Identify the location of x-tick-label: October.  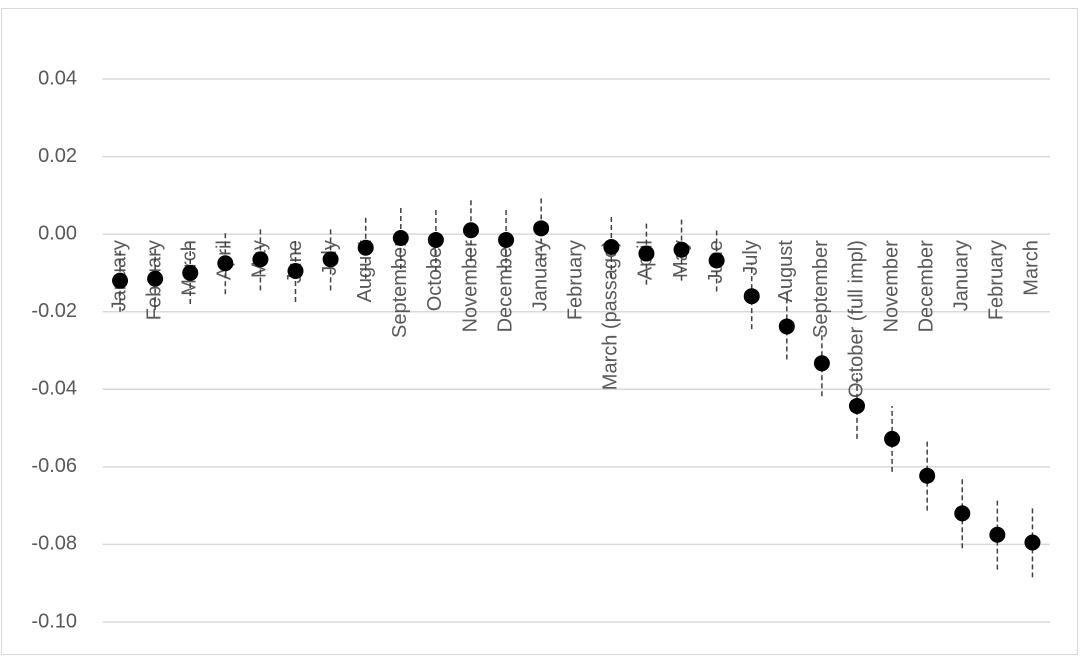
(435, 275).